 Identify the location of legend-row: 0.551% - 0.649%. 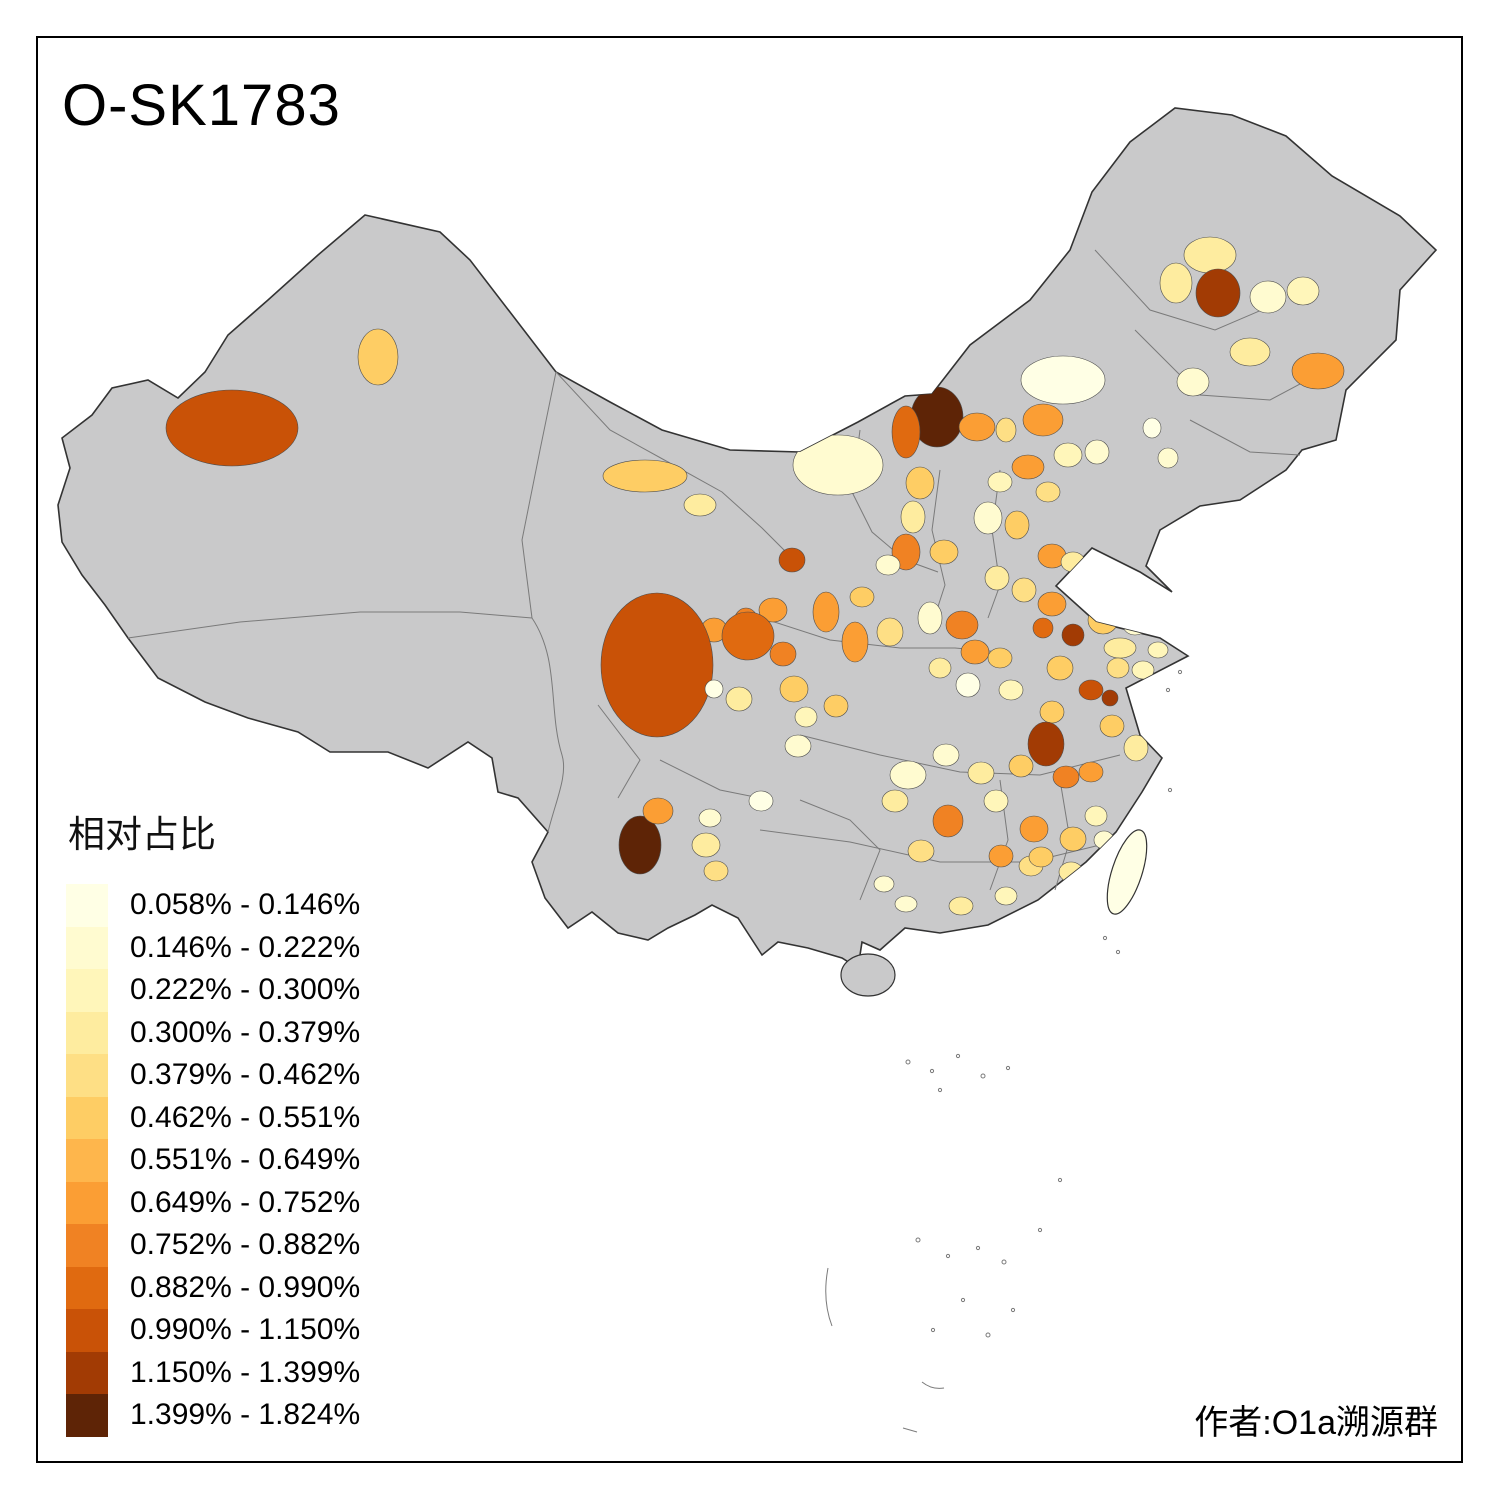
(213, 1160).